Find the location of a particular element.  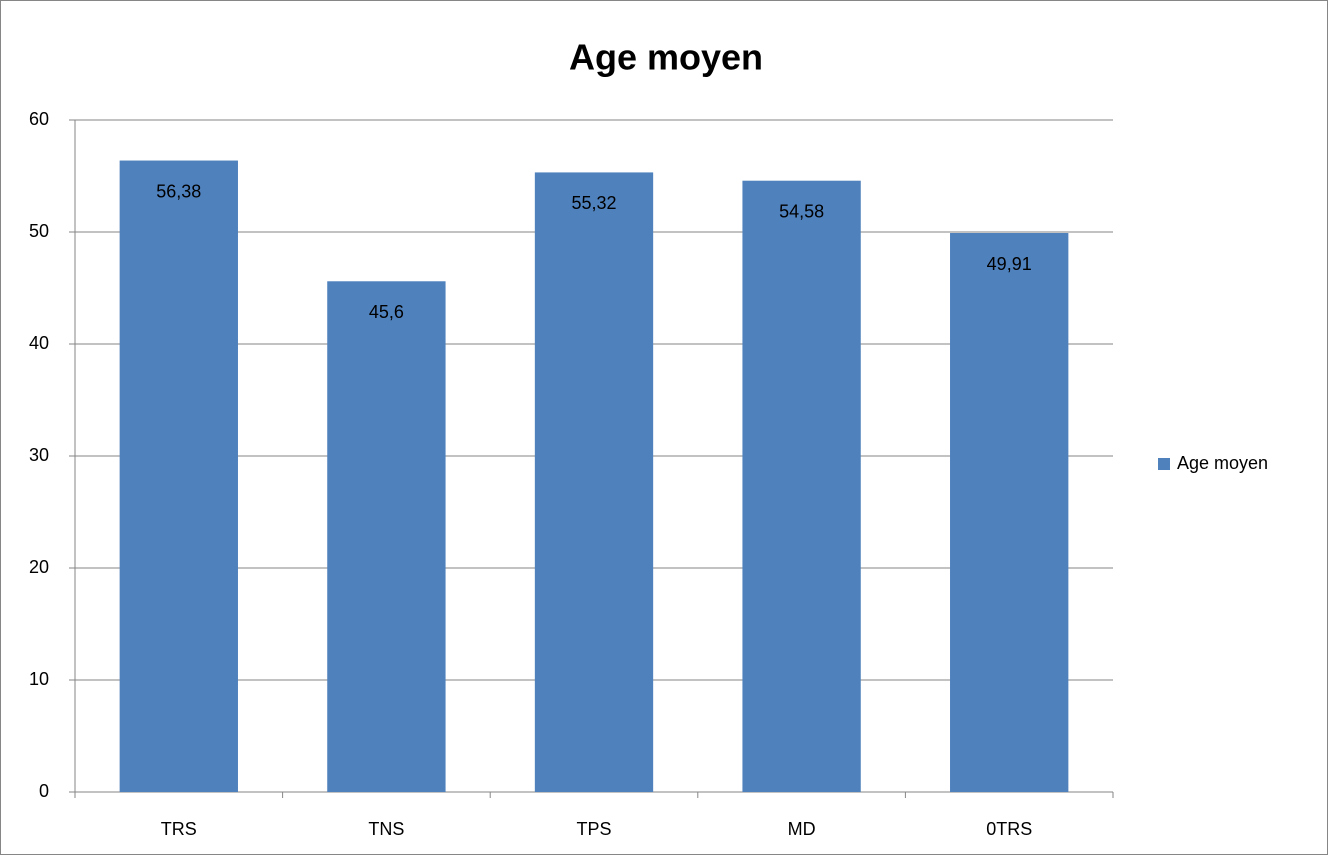

data-label: 49,91 is located at coordinates (1009, 264).